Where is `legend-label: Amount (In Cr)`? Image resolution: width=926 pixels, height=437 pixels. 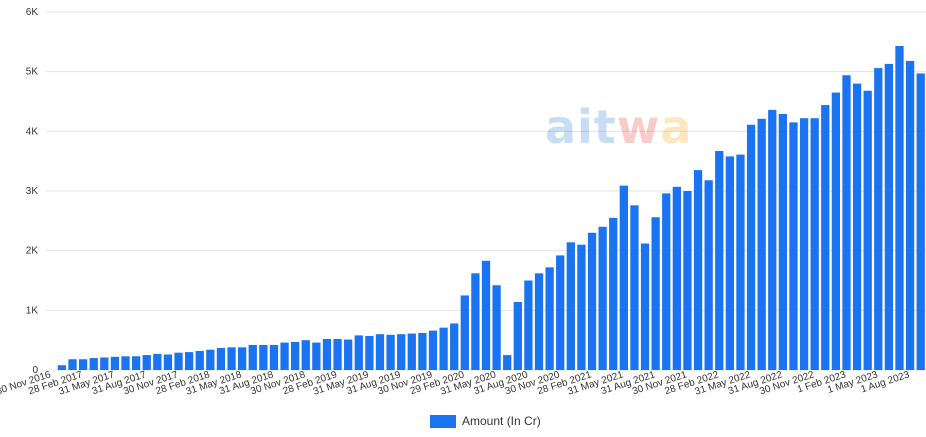
legend-label: Amount (In Cr) is located at coordinates (501, 421).